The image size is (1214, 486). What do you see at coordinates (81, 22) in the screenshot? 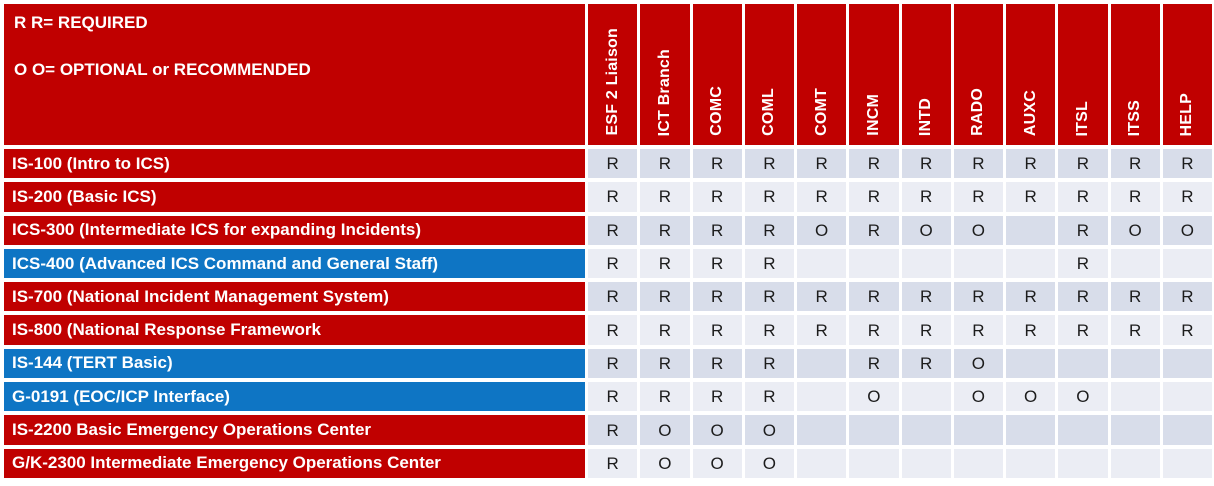
I see `legend-required-text: R R= REQUIRED` at bounding box center [81, 22].